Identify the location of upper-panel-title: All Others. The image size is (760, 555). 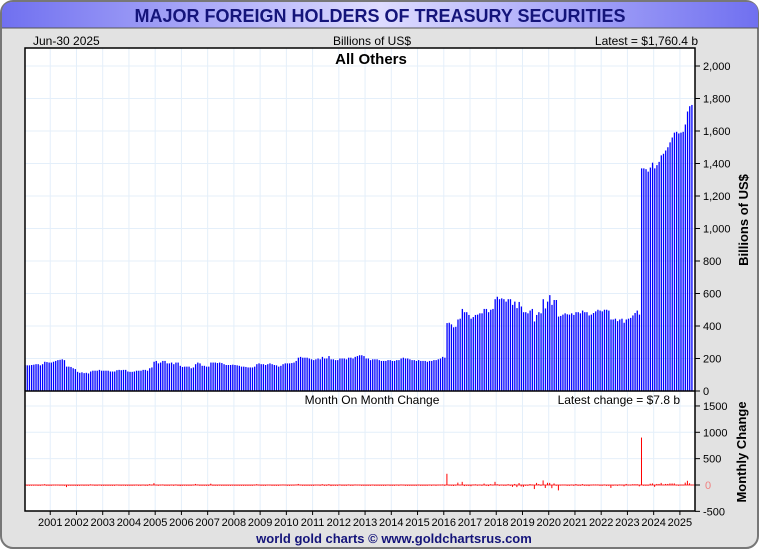
(371, 59).